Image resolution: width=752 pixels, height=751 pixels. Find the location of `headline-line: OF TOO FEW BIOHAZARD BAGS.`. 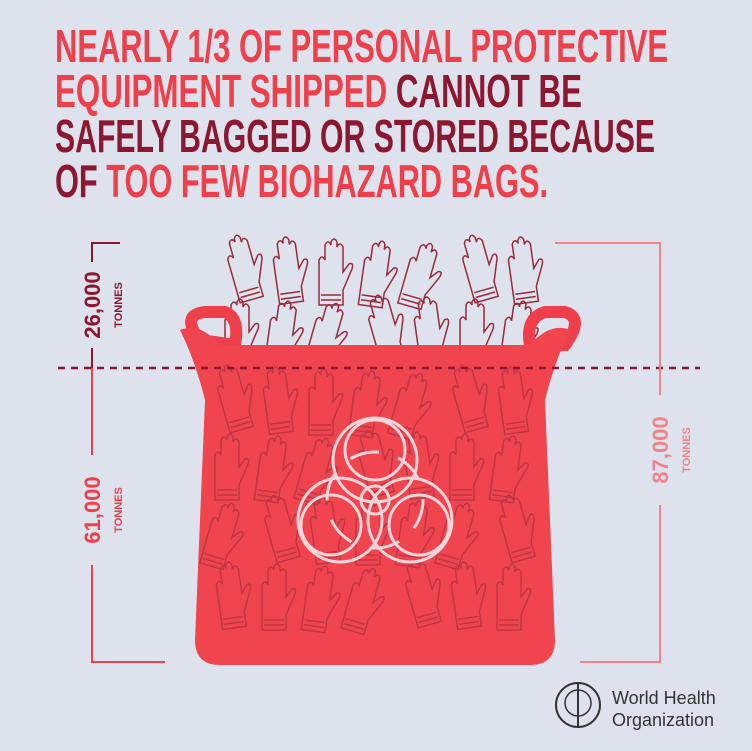

headline-line: OF TOO FEW BIOHAZARD BAGS. is located at coordinates (301, 181).